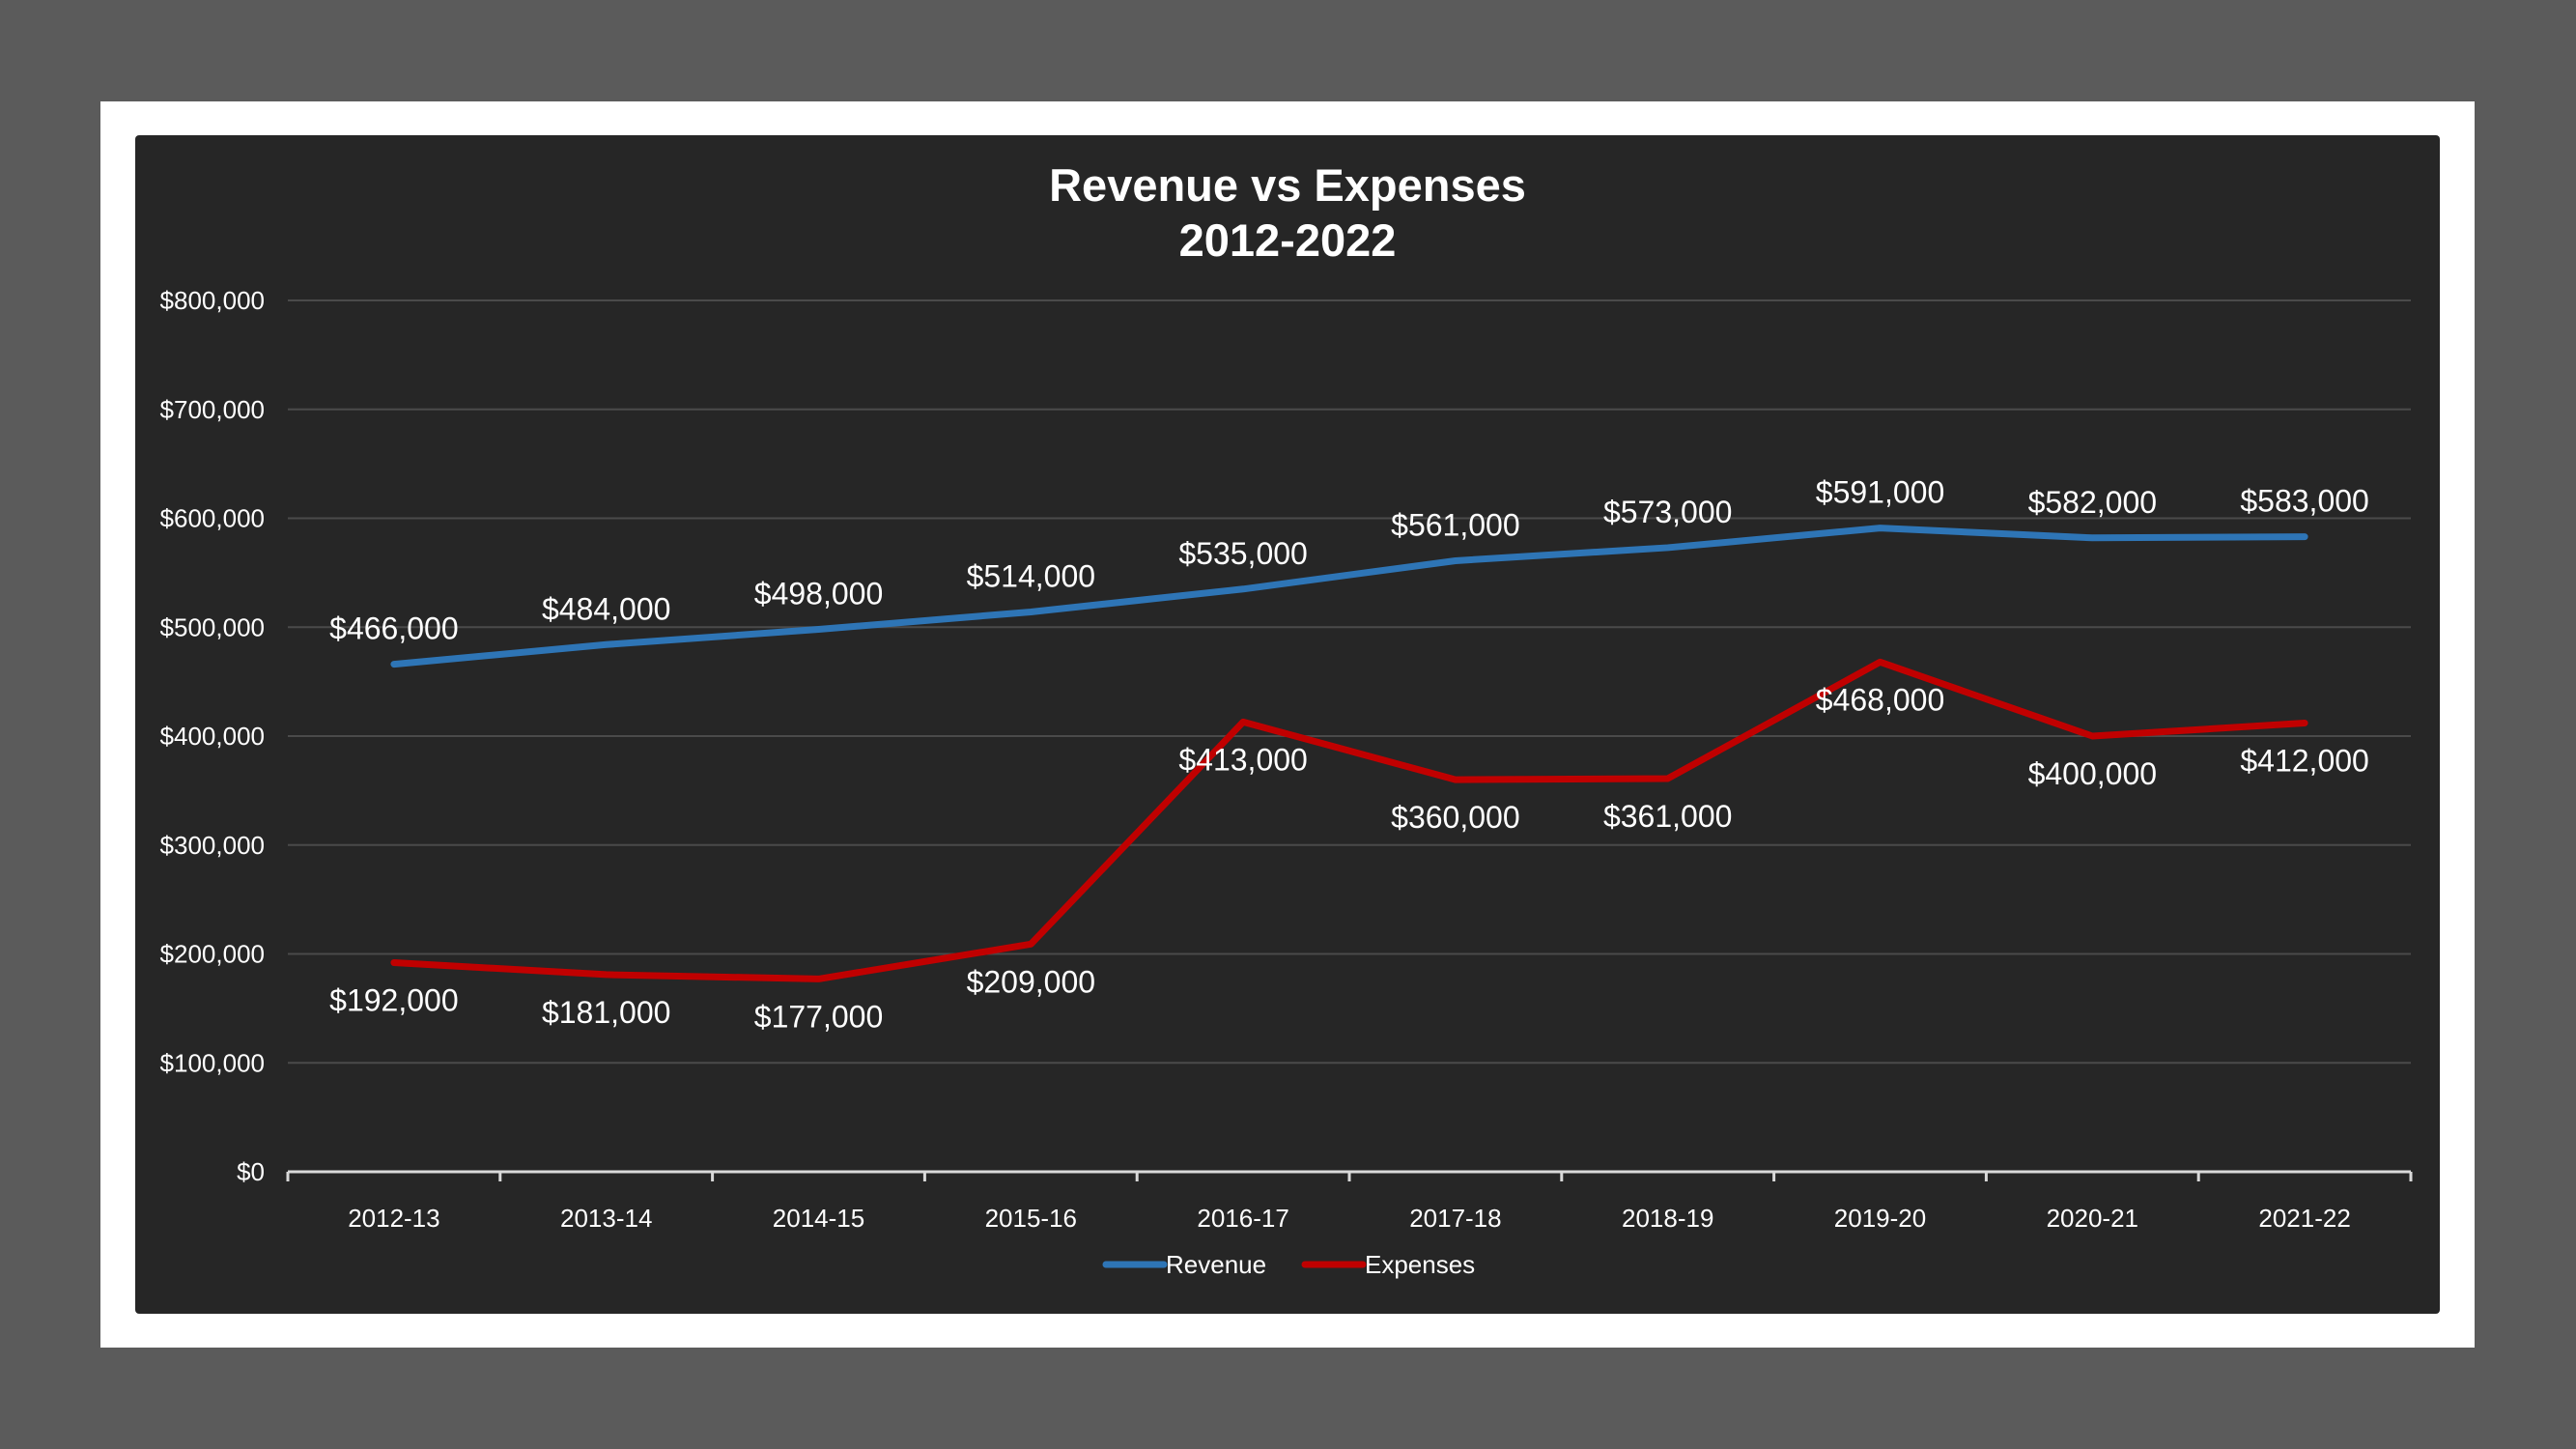 The image size is (2576, 1449). What do you see at coordinates (1031, 1218) in the screenshot?
I see `x-tick-label: 2015-16` at bounding box center [1031, 1218].